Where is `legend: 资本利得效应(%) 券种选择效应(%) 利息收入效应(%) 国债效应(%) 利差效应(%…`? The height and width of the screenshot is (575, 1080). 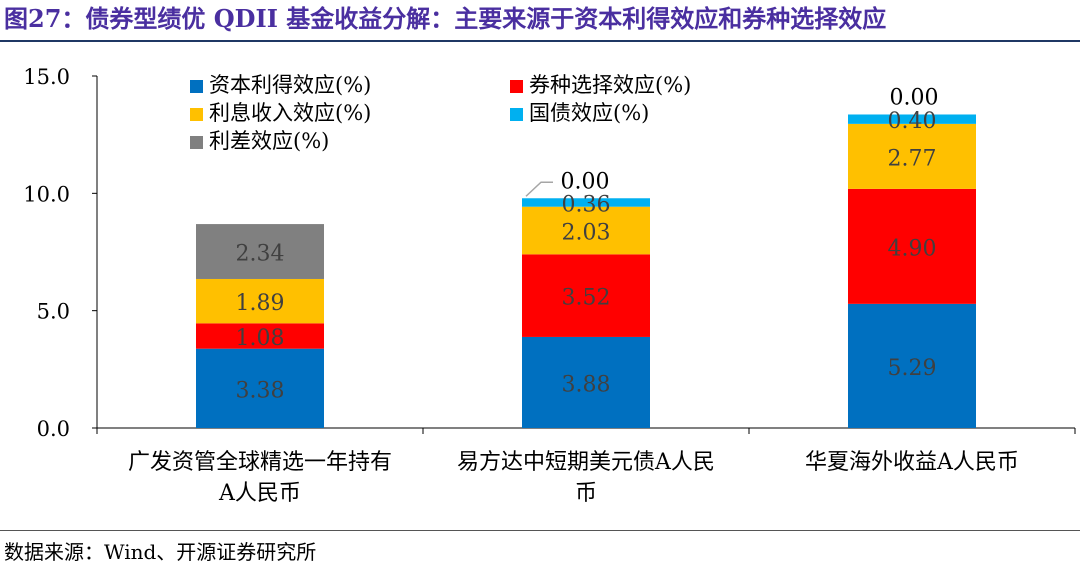 legend: 资本利得效应(%) 券种选择效应(%) 利息收入效应(%) 国债效应(%) 利差效应(%… is located at coordinates (440, 113).